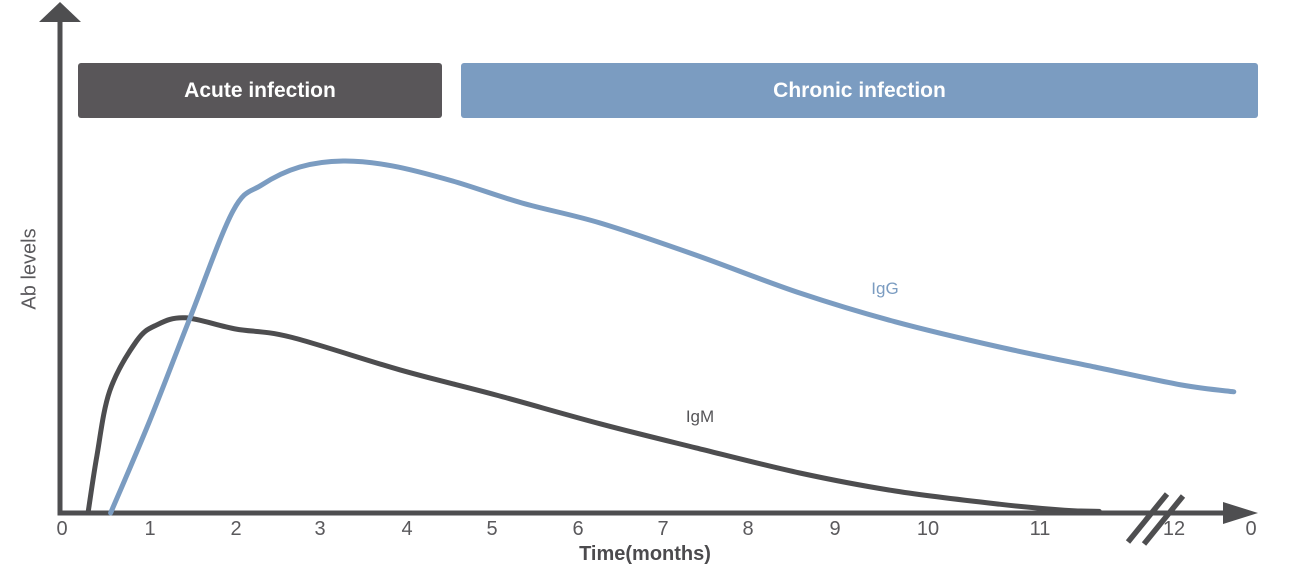 This screenshot has height=575, width=1290. Describe the element at coordinates (885, 288) in the screenshot. I see `igg-curve-label: IgG` at that location.